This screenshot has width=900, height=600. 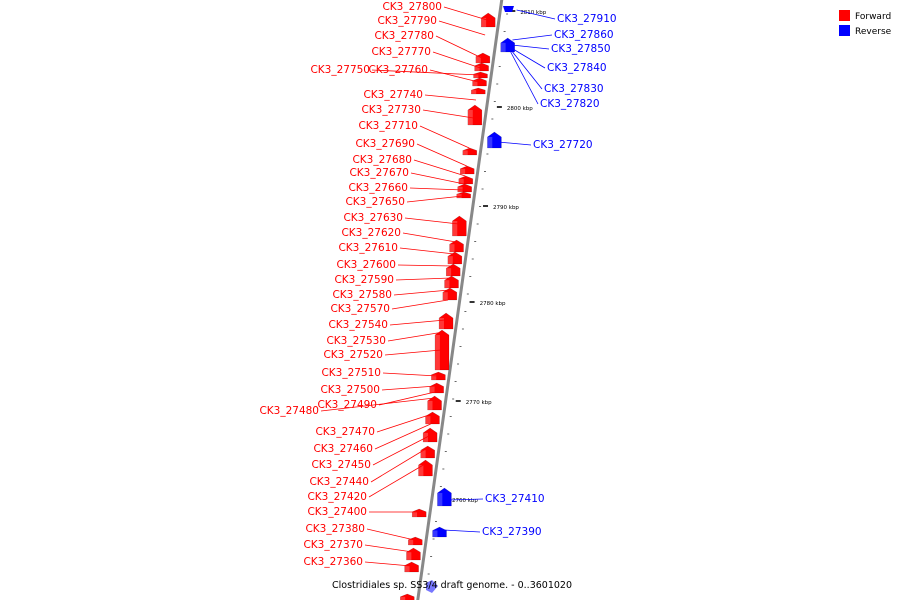 What do you see at coordinates (341, 465) in the screenshot?
I see `forward-gene-label: CK3_27450` at bounding box center [341, 465].